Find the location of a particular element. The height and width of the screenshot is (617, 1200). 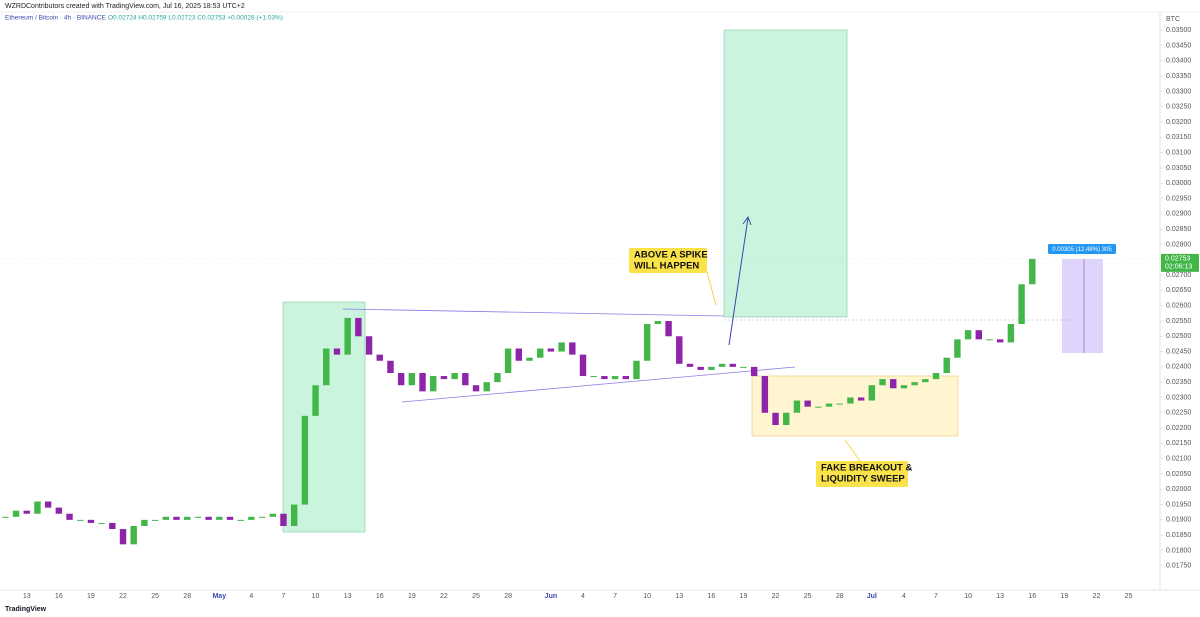

y-tick-label: 0.02550 is located at coordinates (1178, 321).